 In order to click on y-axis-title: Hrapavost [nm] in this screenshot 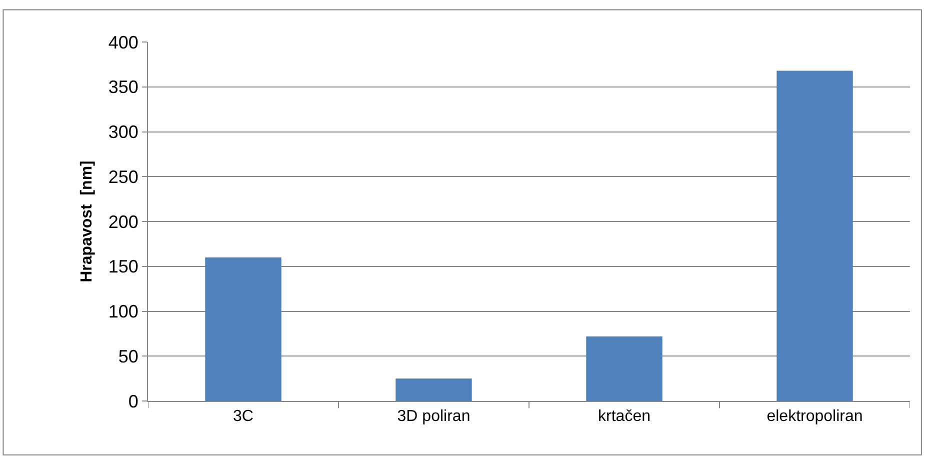, I will do `click(87, 221)`.